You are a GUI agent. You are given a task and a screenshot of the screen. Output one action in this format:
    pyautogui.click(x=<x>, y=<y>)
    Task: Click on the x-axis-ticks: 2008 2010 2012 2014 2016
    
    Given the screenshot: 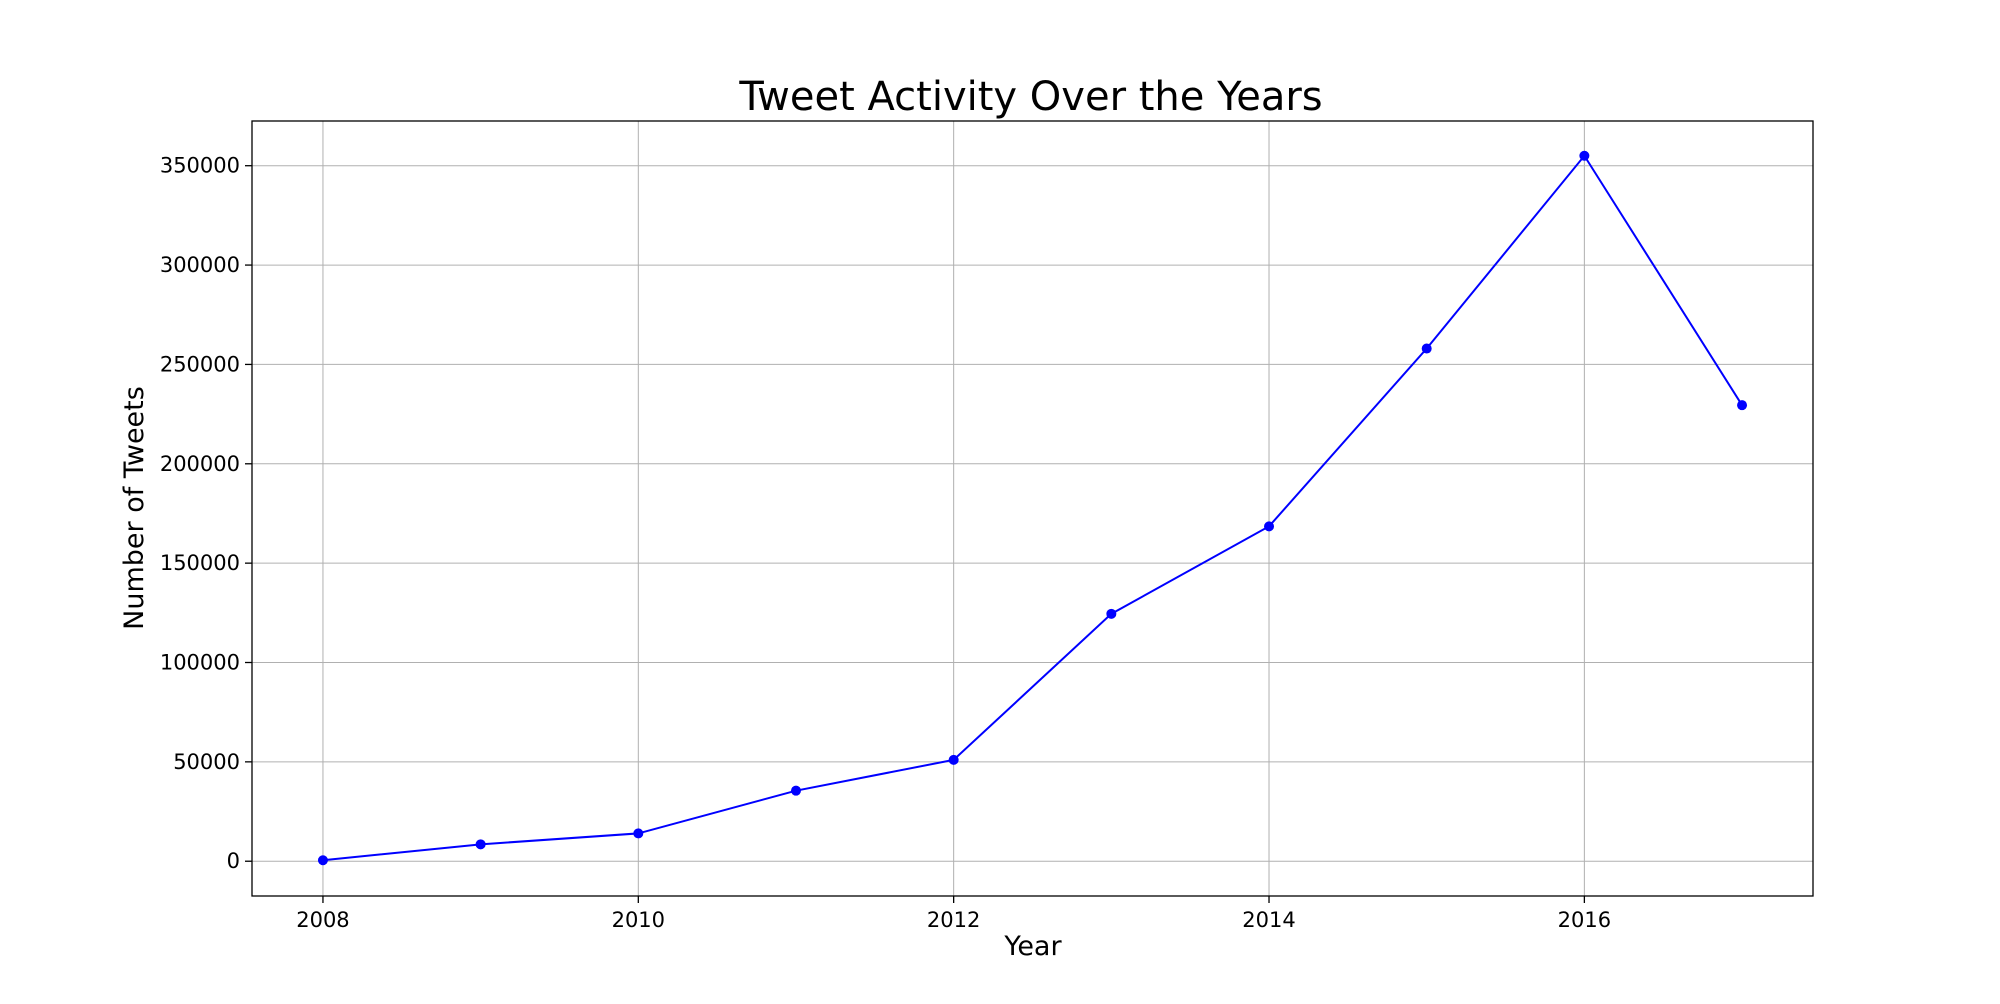 What is the action you would take?
    pyautogui.click(x=953, y=914)
    